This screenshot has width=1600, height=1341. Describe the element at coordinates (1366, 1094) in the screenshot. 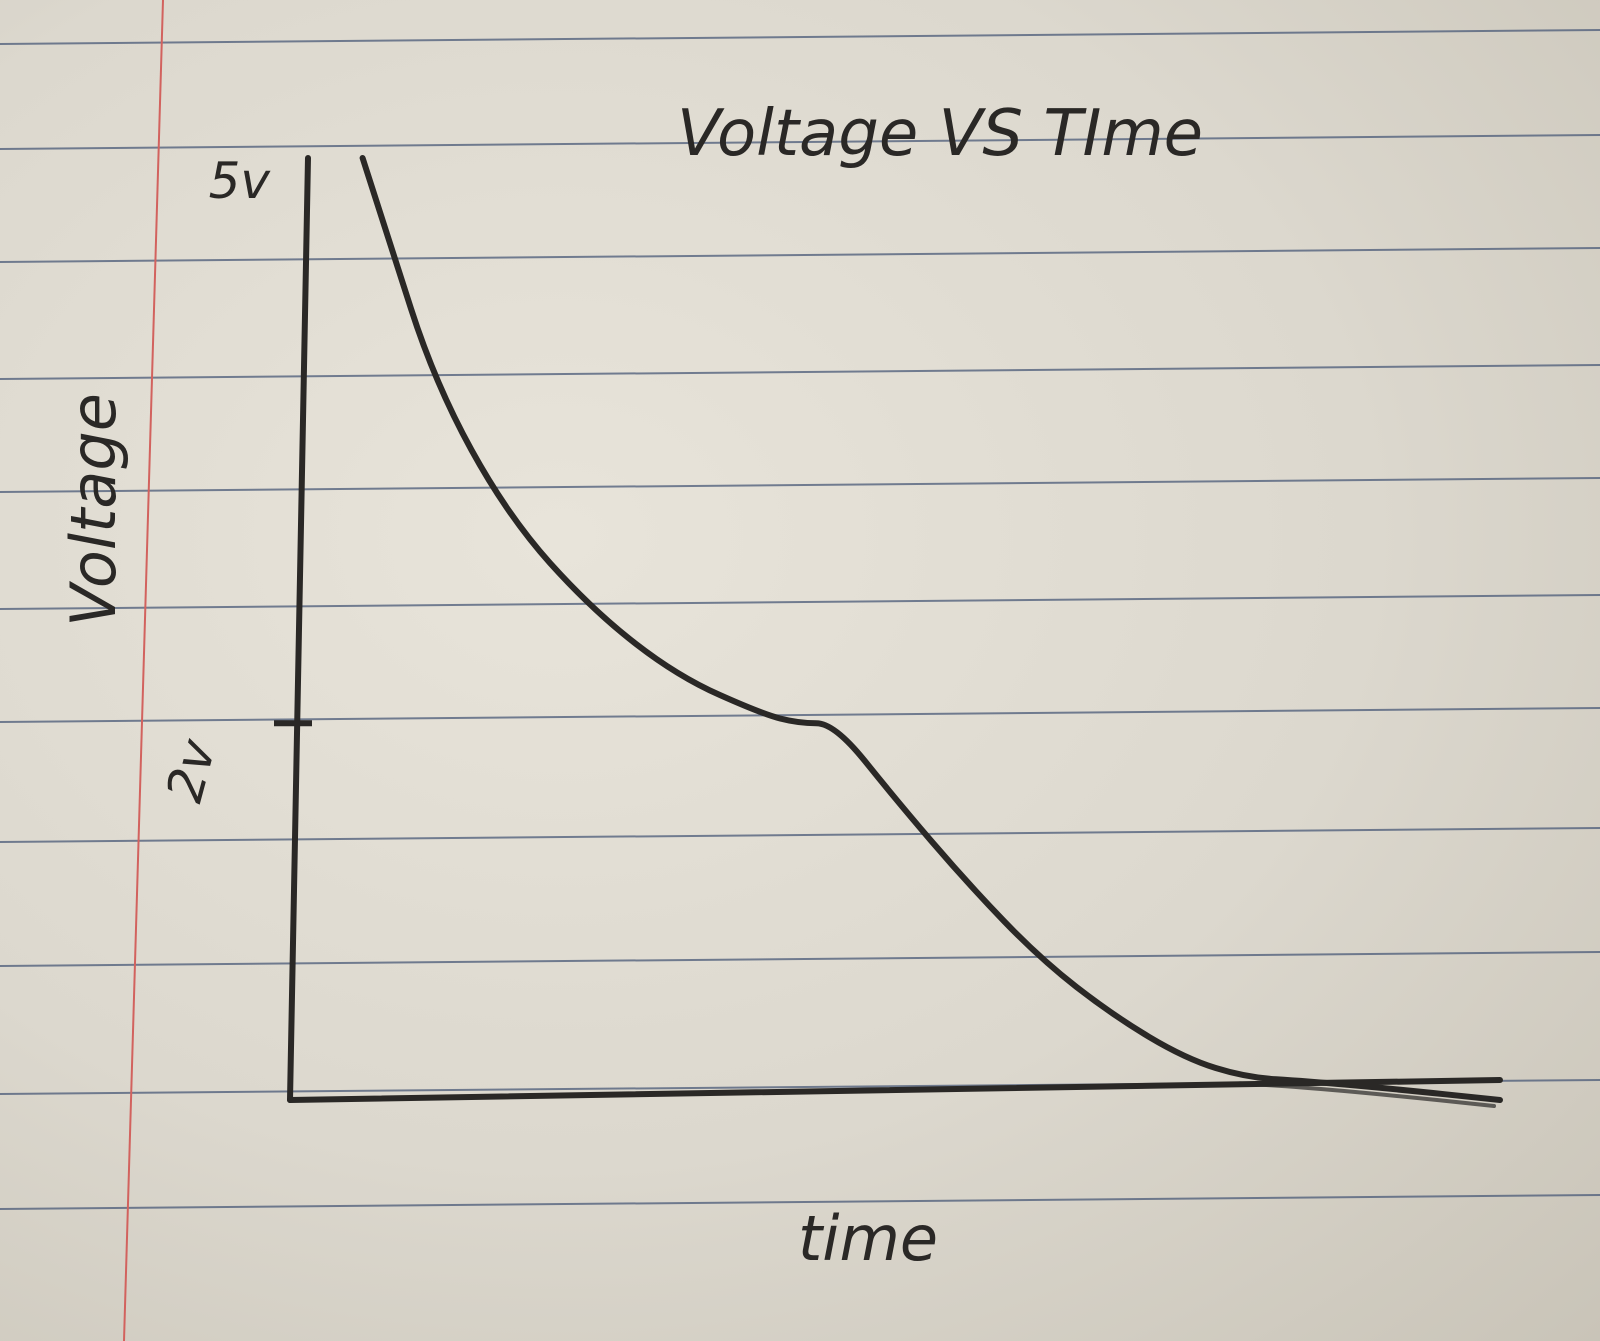

I see `voltage-curve-tail` at that location.